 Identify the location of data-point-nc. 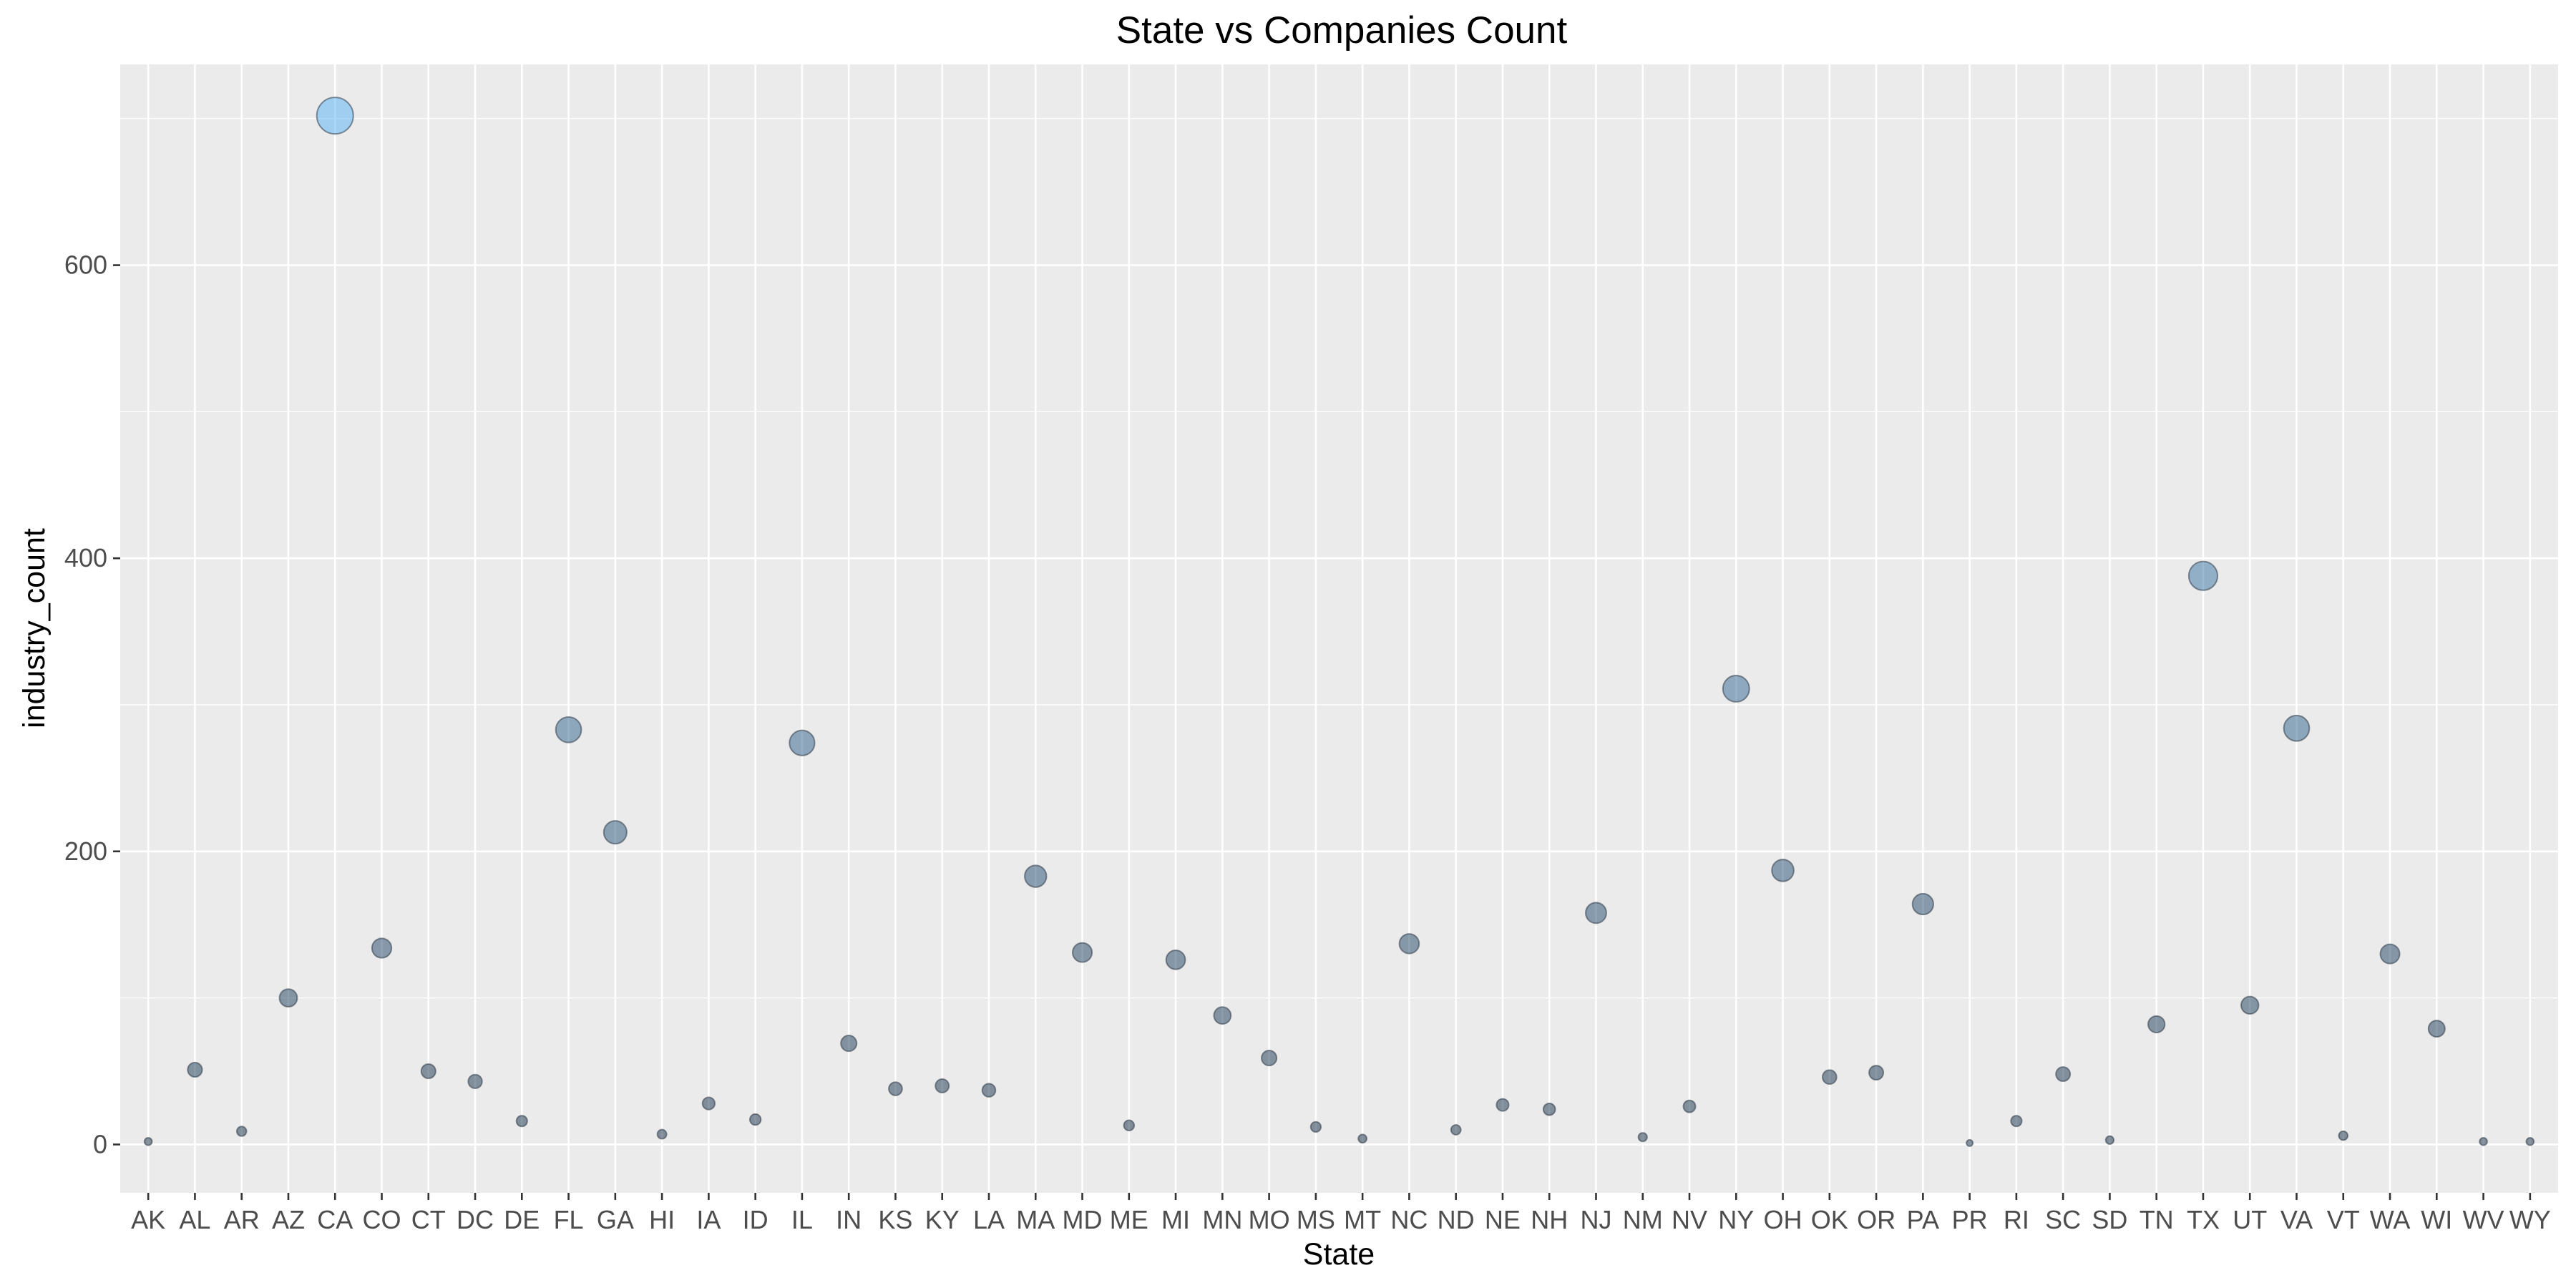
(1409, 944).